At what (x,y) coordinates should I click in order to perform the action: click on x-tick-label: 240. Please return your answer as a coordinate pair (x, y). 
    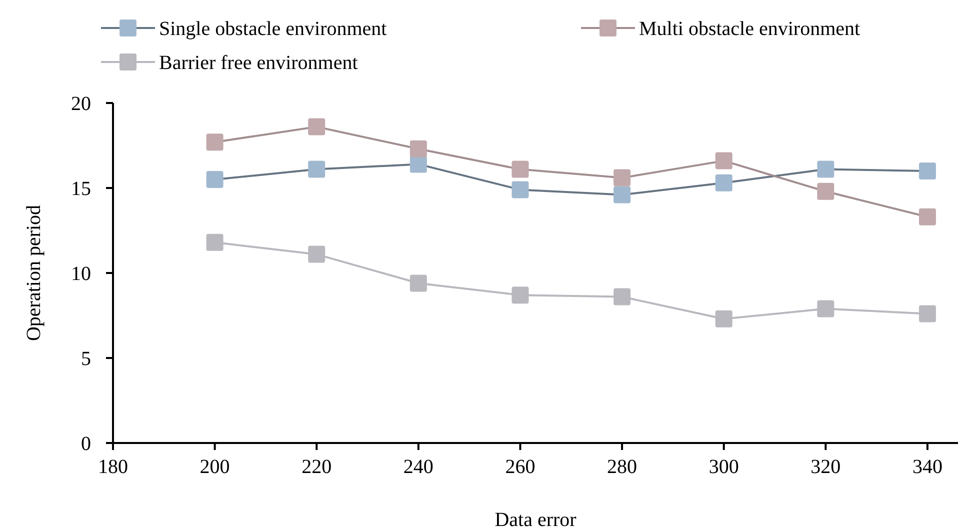
    Looking at the image, I should click on (418, 467).